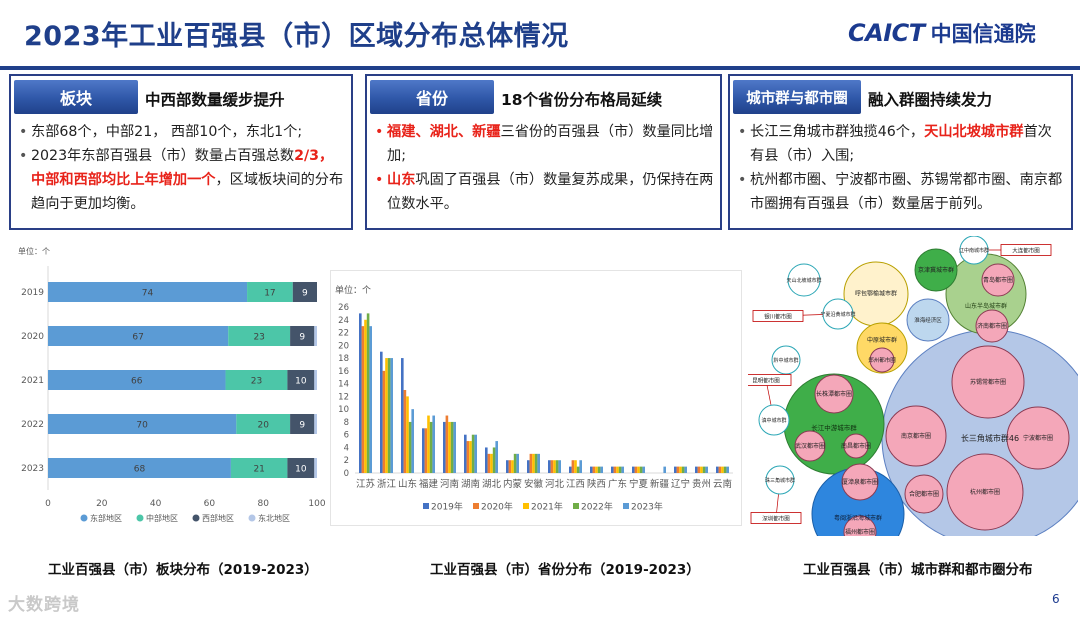 The image size is (1080, 622). I want to click on y-tick-label: 2021, so click(32, 381).